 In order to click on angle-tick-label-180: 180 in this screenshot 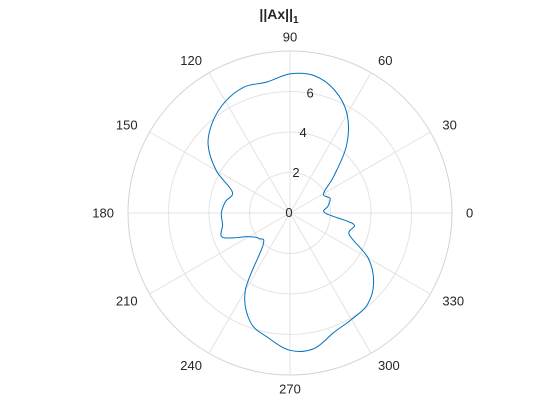, I will do `click(103, 213)`.